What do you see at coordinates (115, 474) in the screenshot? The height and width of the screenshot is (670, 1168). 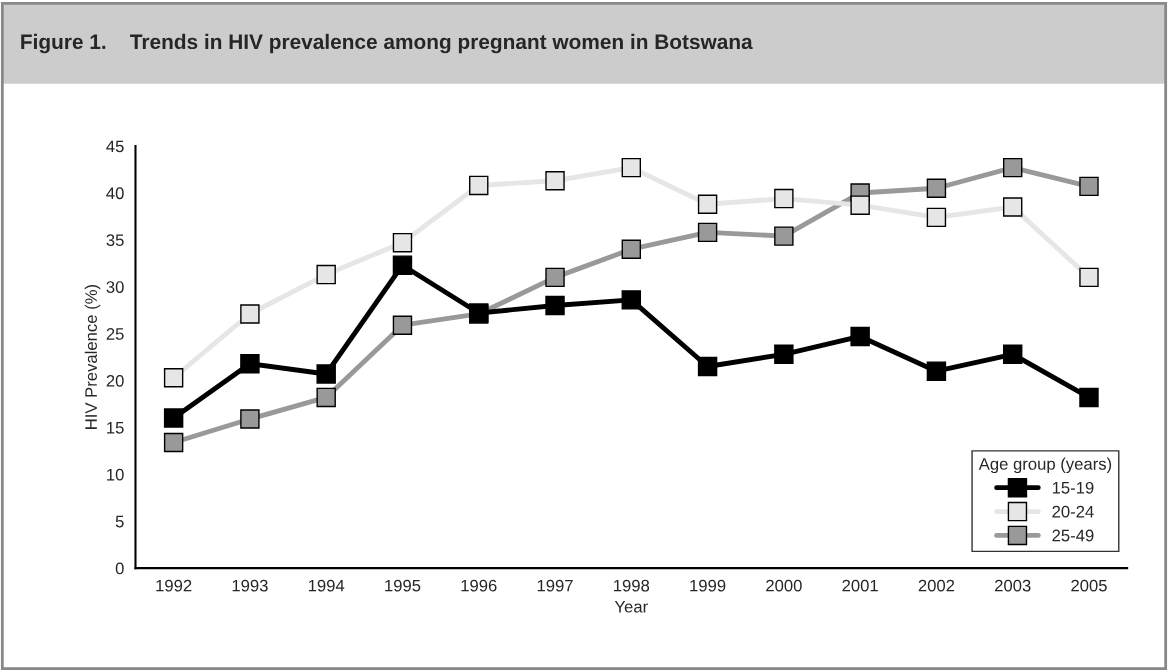 I see `y-tick-label: 10` at bounding box center [115, 474].